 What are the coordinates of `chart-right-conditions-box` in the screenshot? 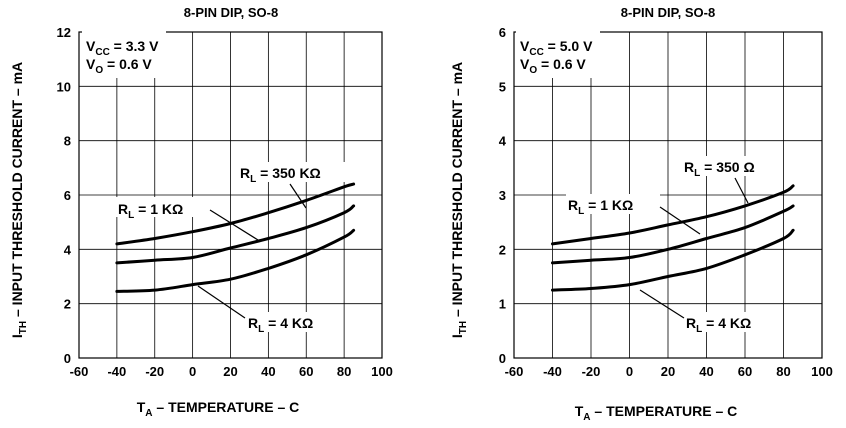 It's located at (558, 54).